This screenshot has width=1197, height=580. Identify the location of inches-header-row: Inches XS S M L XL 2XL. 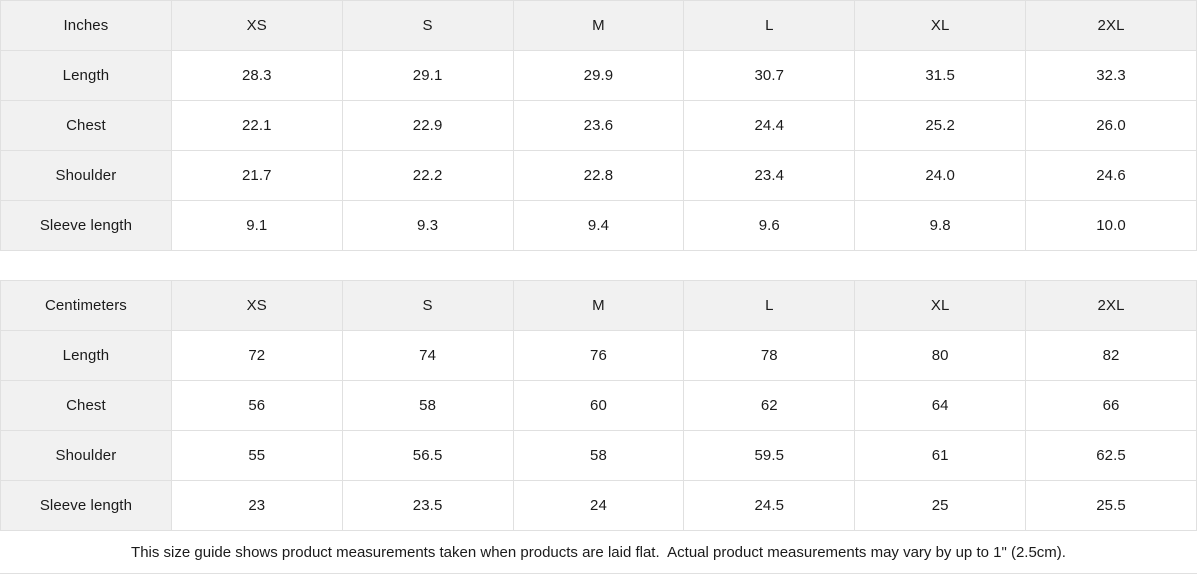
(598, 25).